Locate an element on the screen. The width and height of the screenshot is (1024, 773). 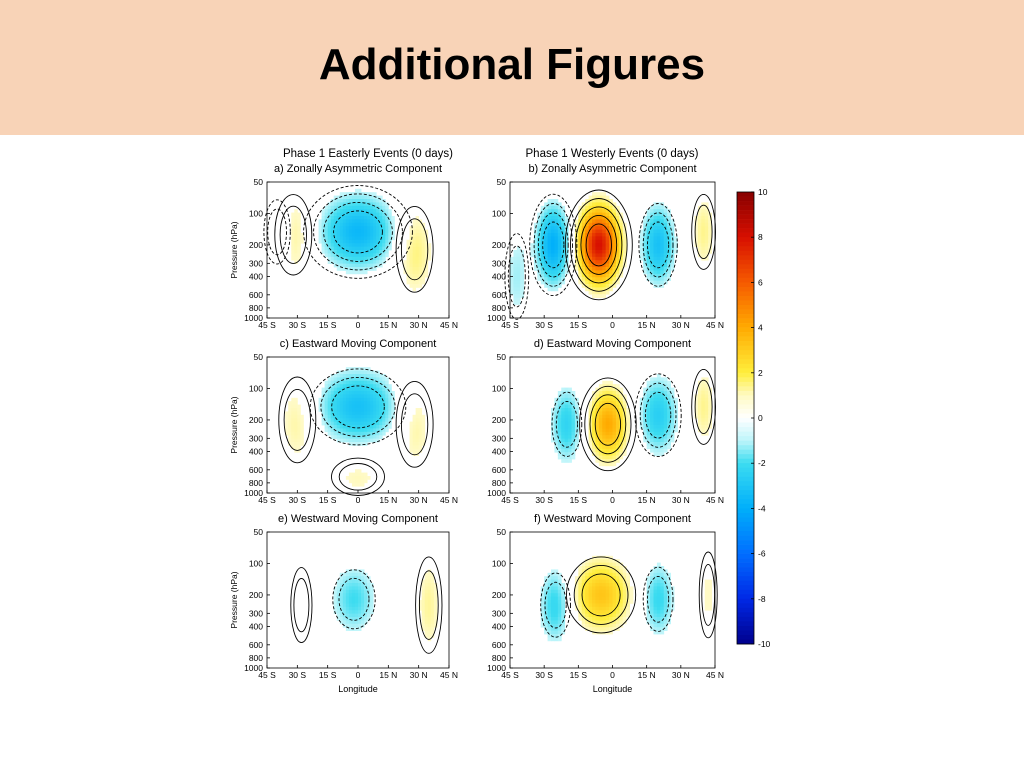
colorbar-tick-label: 8 is located at coordinates (760, 237).